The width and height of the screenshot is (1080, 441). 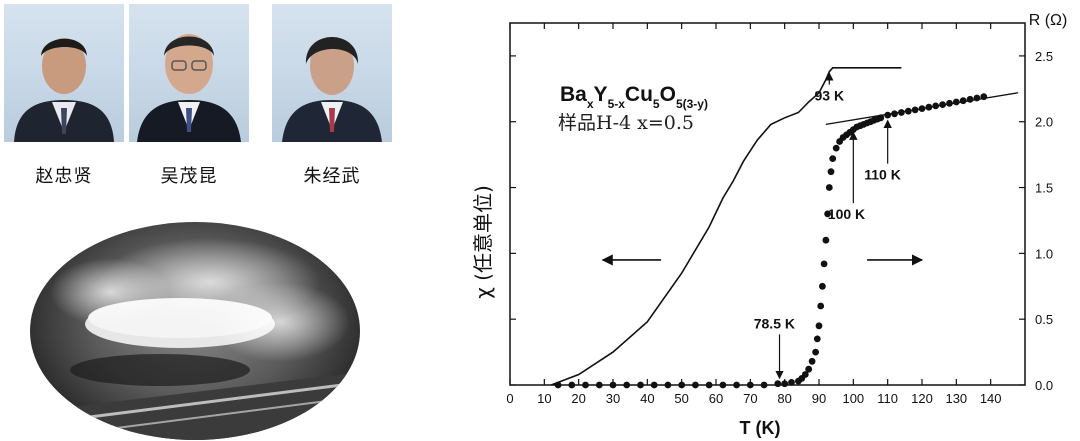 What do you see at coordinates (195, 339) in the screenshot?
I see `magnetic-levitation-photo-icon` at bounding box center [195, 339].